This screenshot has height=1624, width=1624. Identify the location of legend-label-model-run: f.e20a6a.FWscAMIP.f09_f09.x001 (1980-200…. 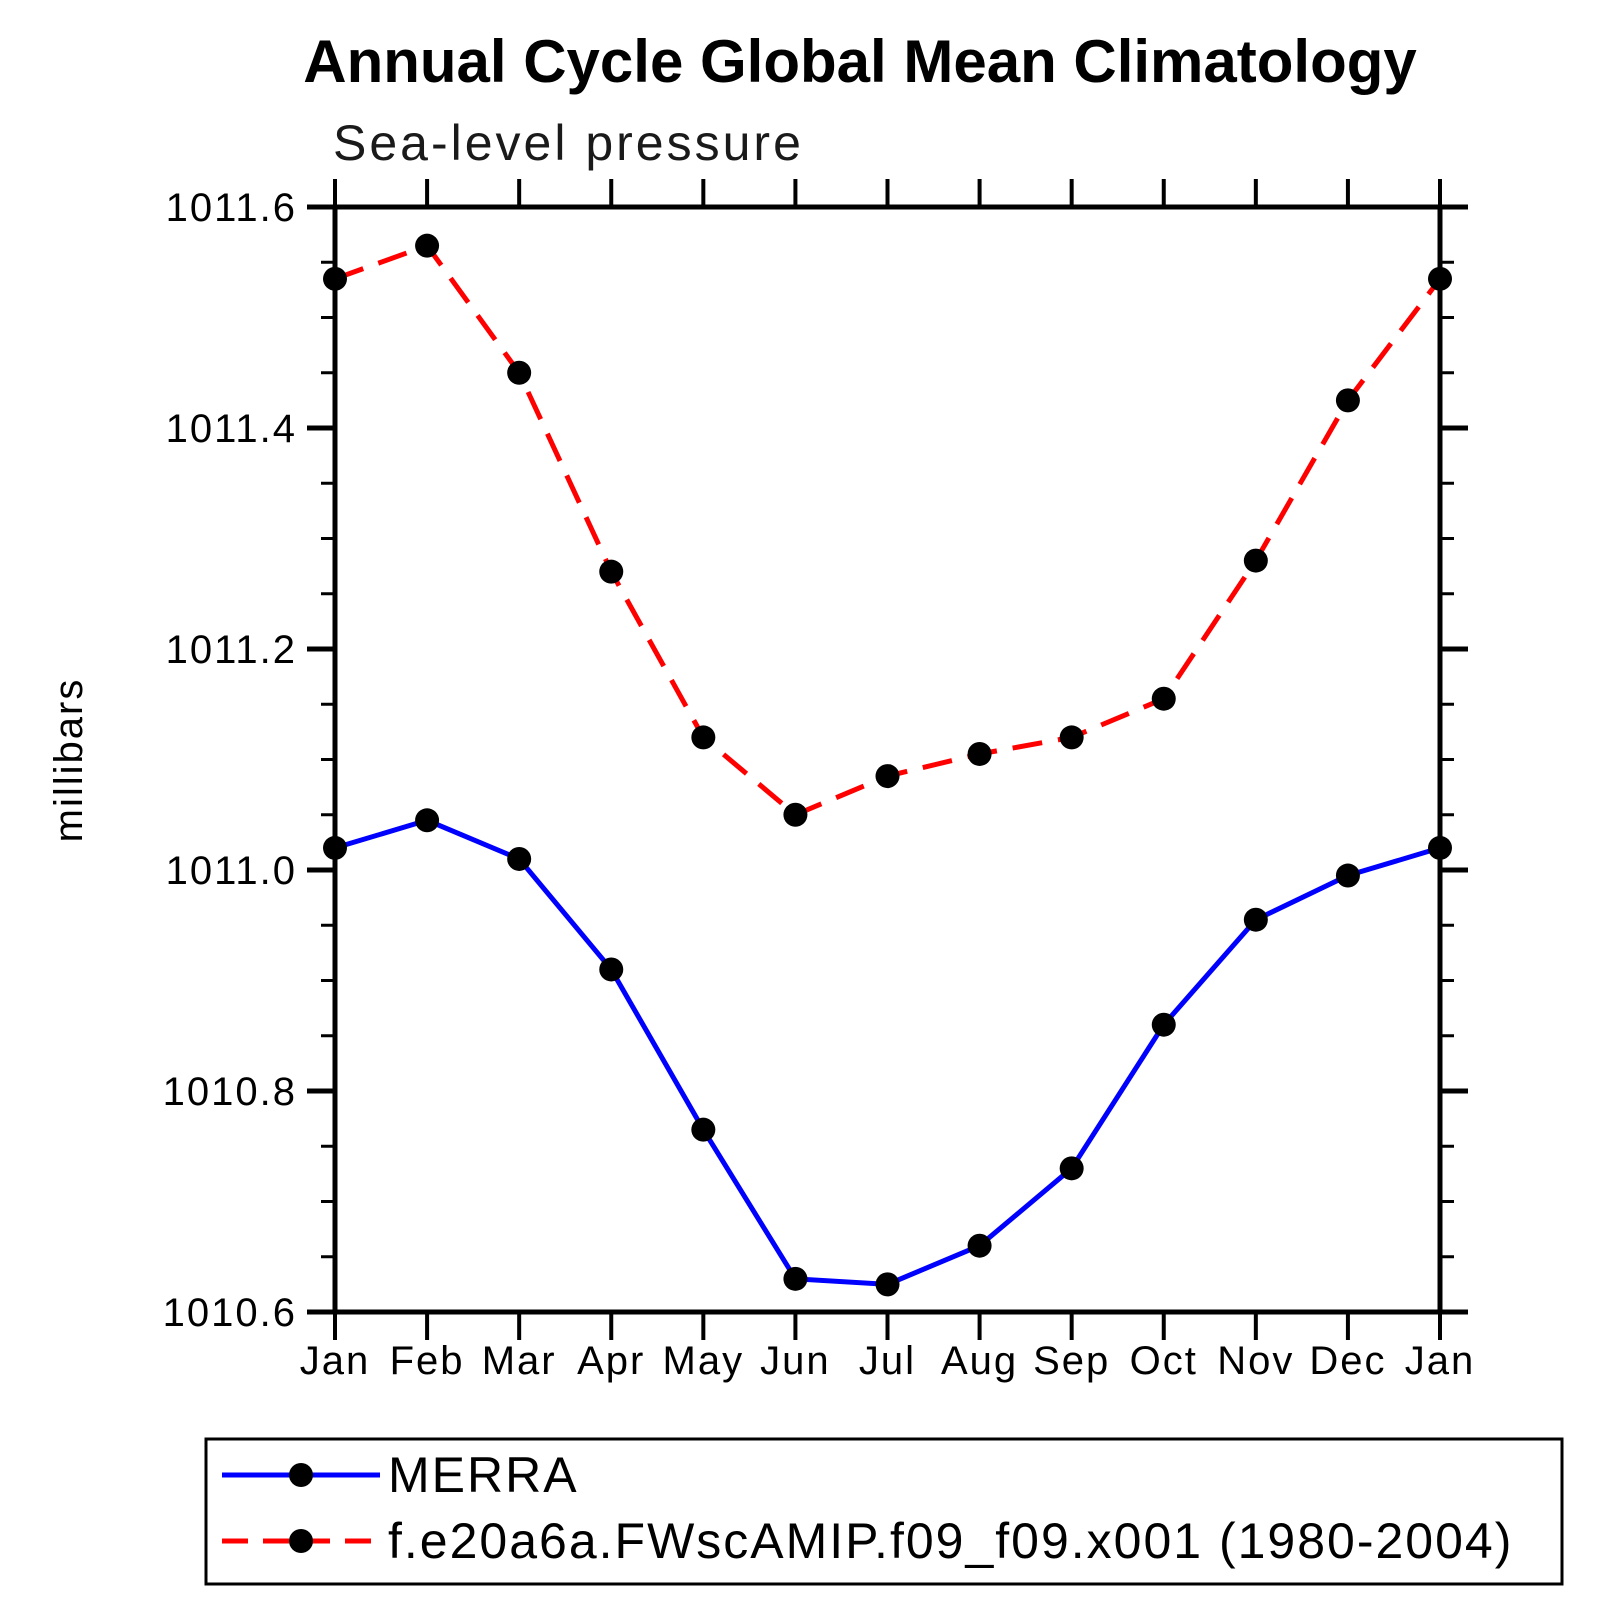
(950, 1541).